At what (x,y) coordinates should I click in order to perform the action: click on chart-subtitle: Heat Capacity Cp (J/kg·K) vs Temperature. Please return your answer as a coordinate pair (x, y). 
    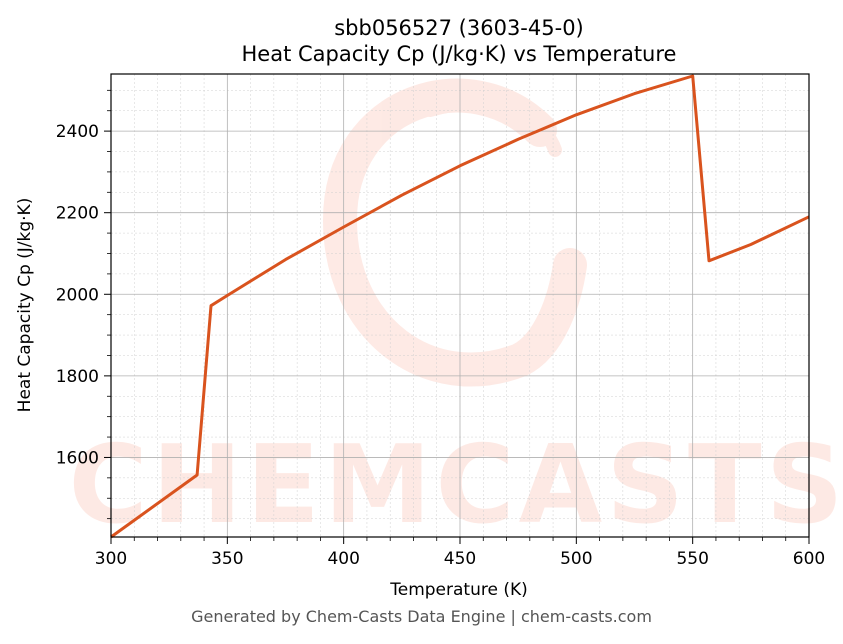
    Looking at the image, I should click on (459, 54).